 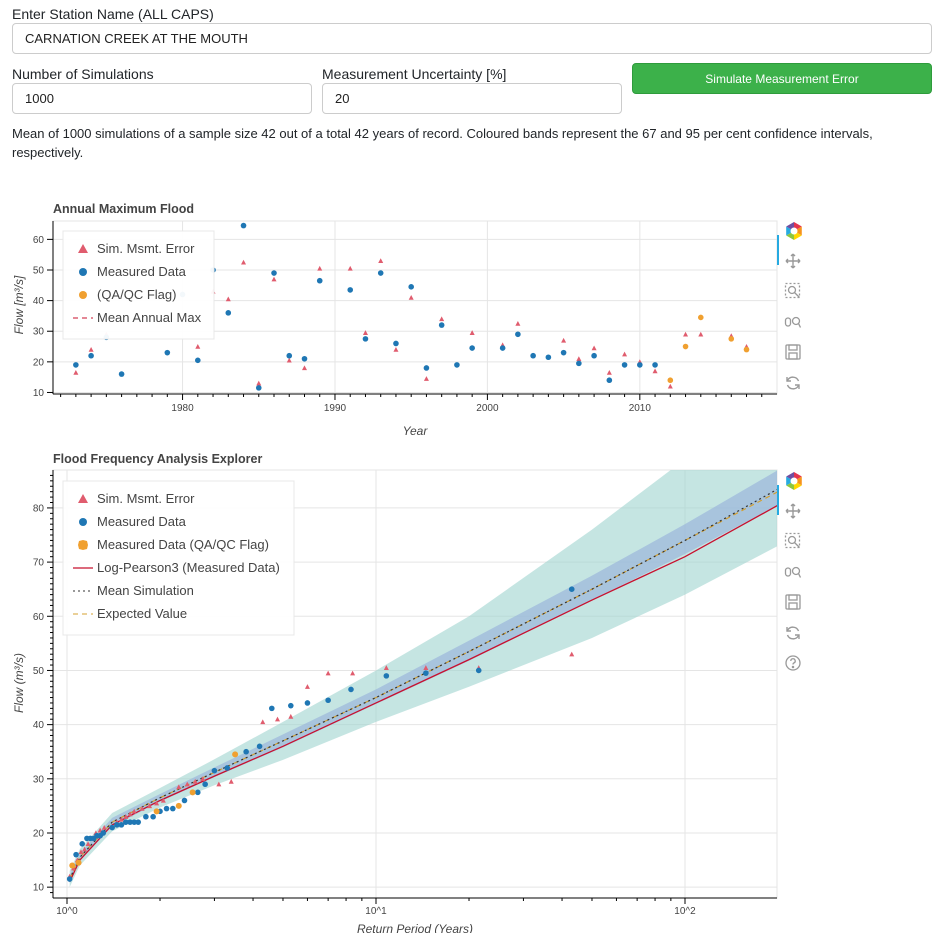 What do you see at coordinates (162, 98) in the screenshot?
I see `nsim-input` at bounding box center [162, 98].